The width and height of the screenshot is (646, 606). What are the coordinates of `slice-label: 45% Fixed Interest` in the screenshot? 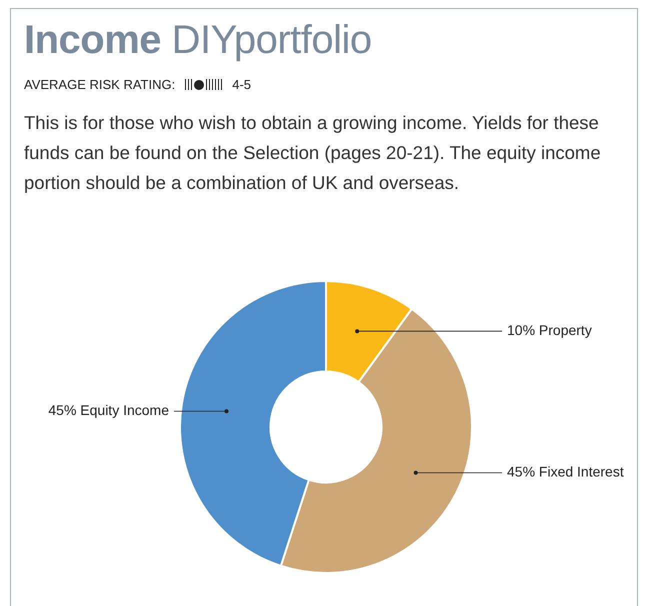 It's located at (565, 472).